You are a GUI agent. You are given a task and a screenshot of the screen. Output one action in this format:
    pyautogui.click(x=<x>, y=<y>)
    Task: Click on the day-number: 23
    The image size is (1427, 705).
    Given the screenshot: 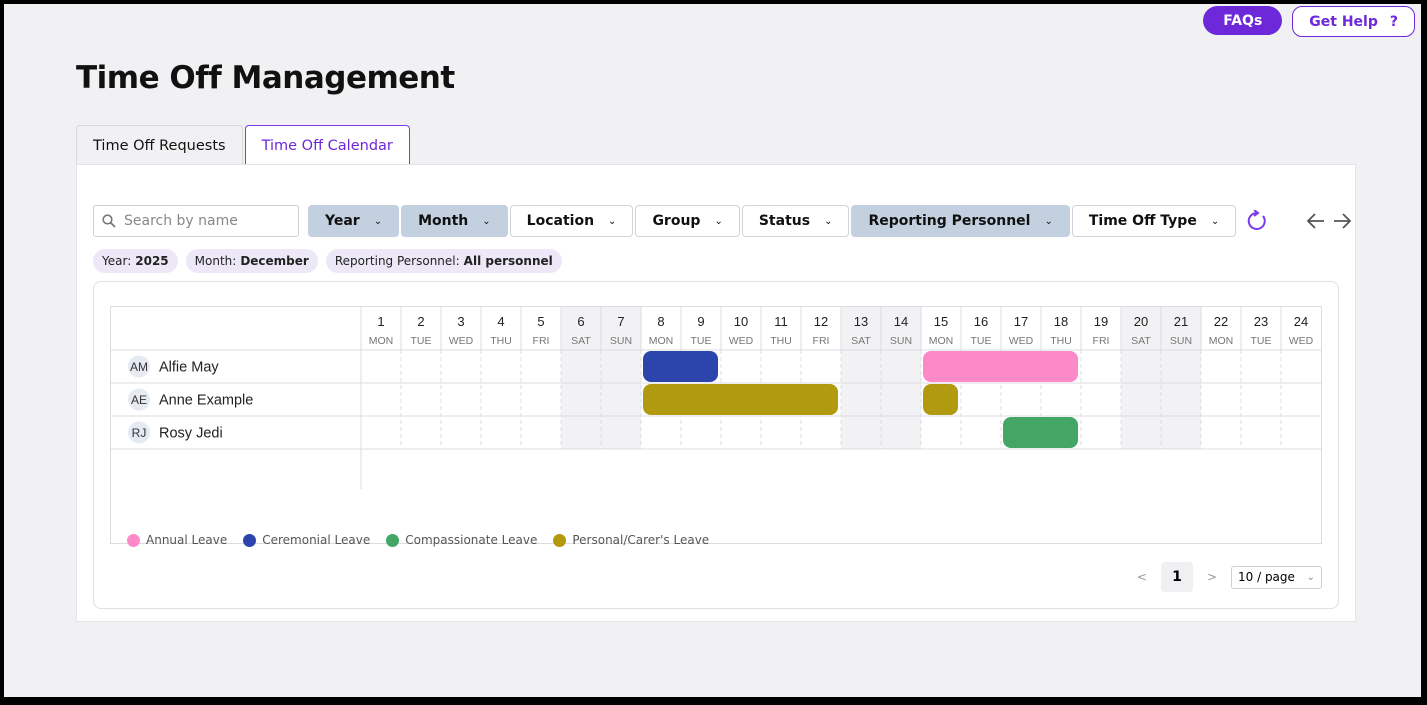 What is the action you would take?
    pyautogui.click(x=1261, y=321)
    